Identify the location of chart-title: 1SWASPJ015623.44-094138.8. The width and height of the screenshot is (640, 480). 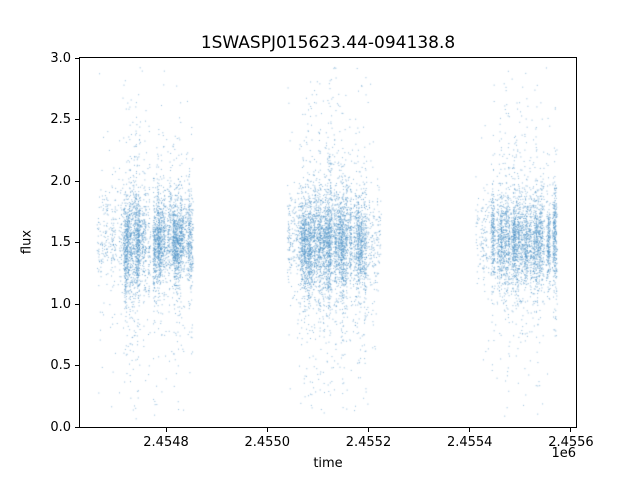
(328, 43).